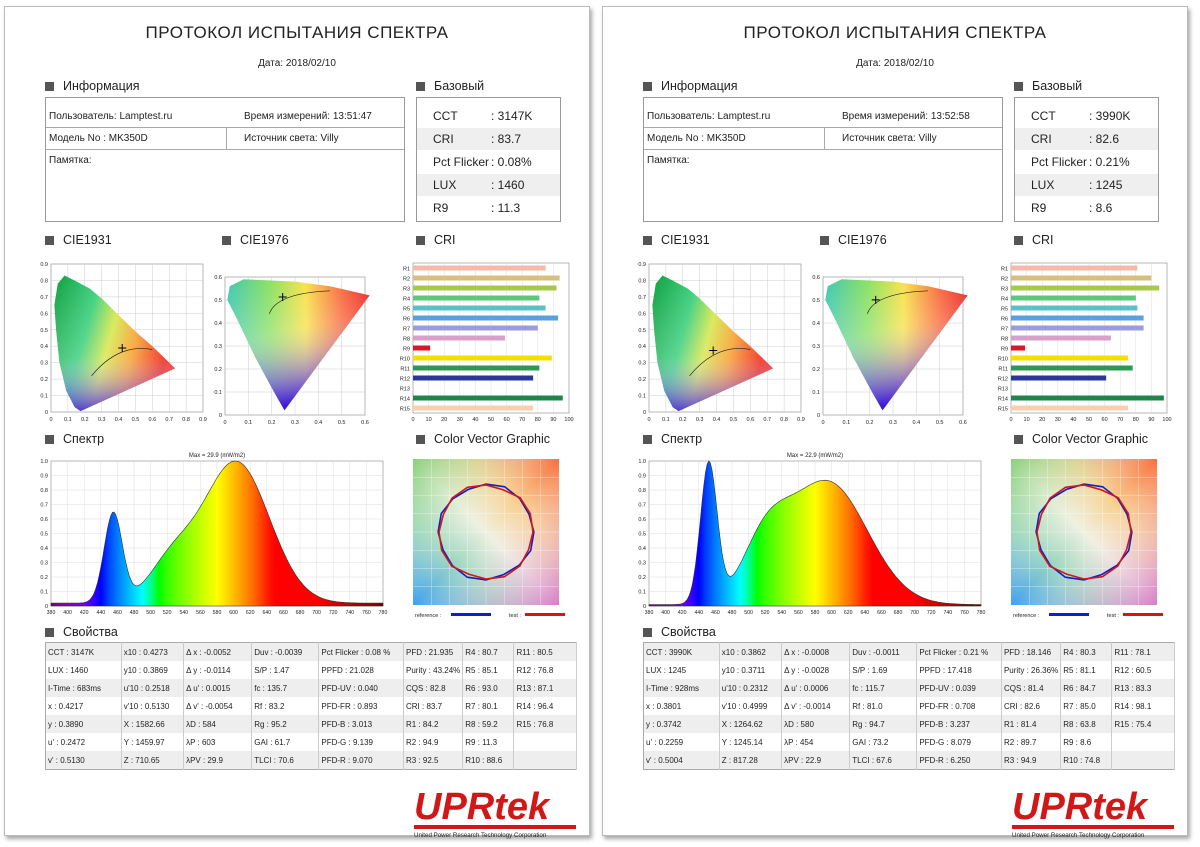 Image resolution: width=1200 pixels, height=847 pixels. Describe the element at coordinates (816, 301) in the screenshot. I see `cie1976-y-tick: 0.5` at that location.